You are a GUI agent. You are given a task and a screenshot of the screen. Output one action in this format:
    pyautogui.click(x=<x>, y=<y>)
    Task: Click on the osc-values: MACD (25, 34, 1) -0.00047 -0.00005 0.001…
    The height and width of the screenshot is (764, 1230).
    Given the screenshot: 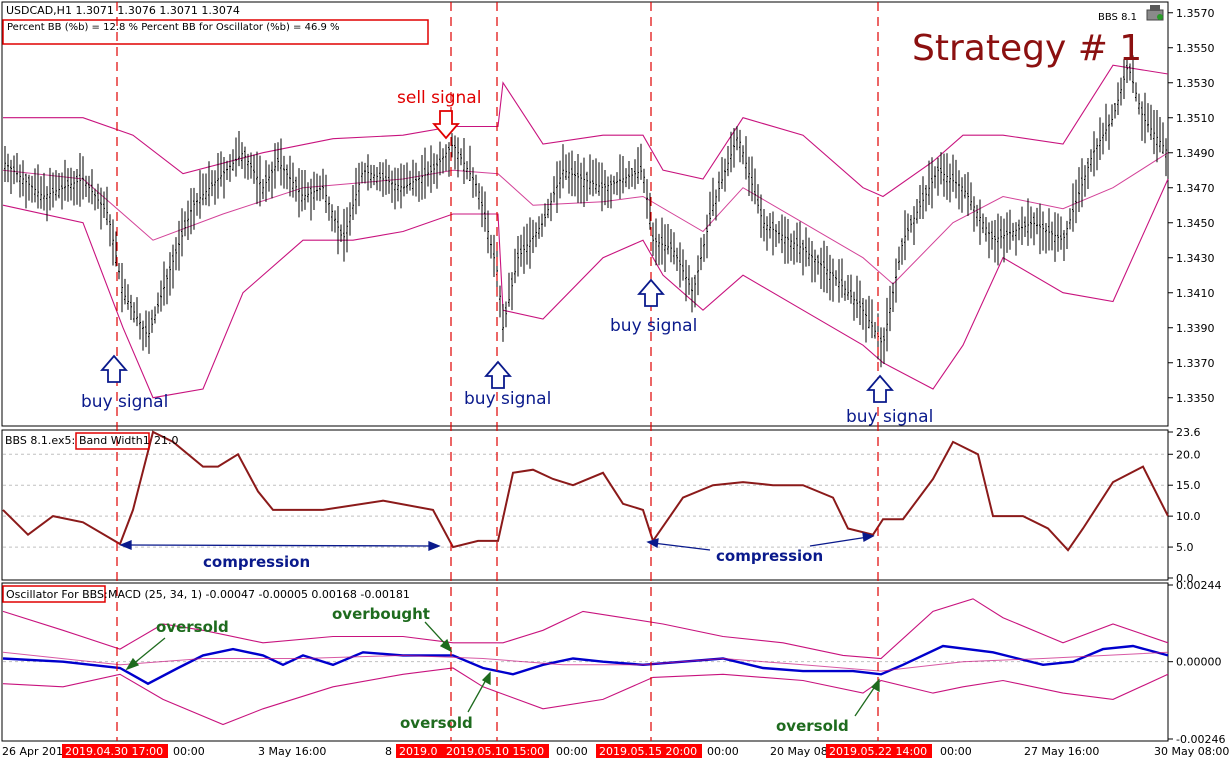 What is the action you would take?
    pyautogui.click(x=259, y=594)
    